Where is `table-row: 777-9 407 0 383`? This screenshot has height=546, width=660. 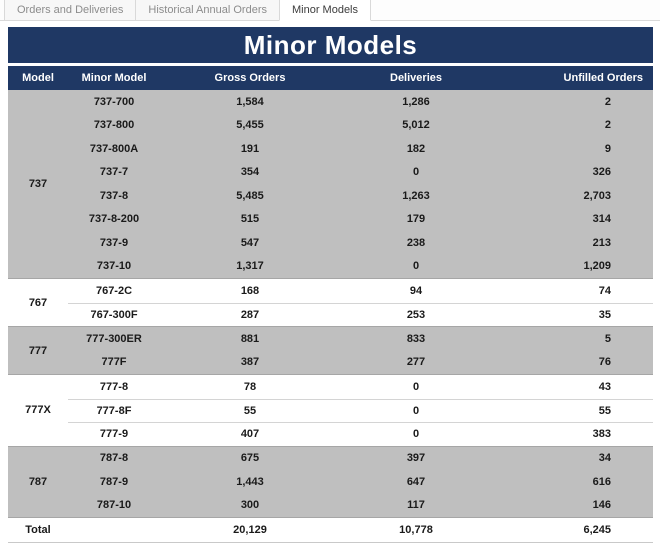 table-row: 777-9 407 0 383 is located at coordinates (360, 434).